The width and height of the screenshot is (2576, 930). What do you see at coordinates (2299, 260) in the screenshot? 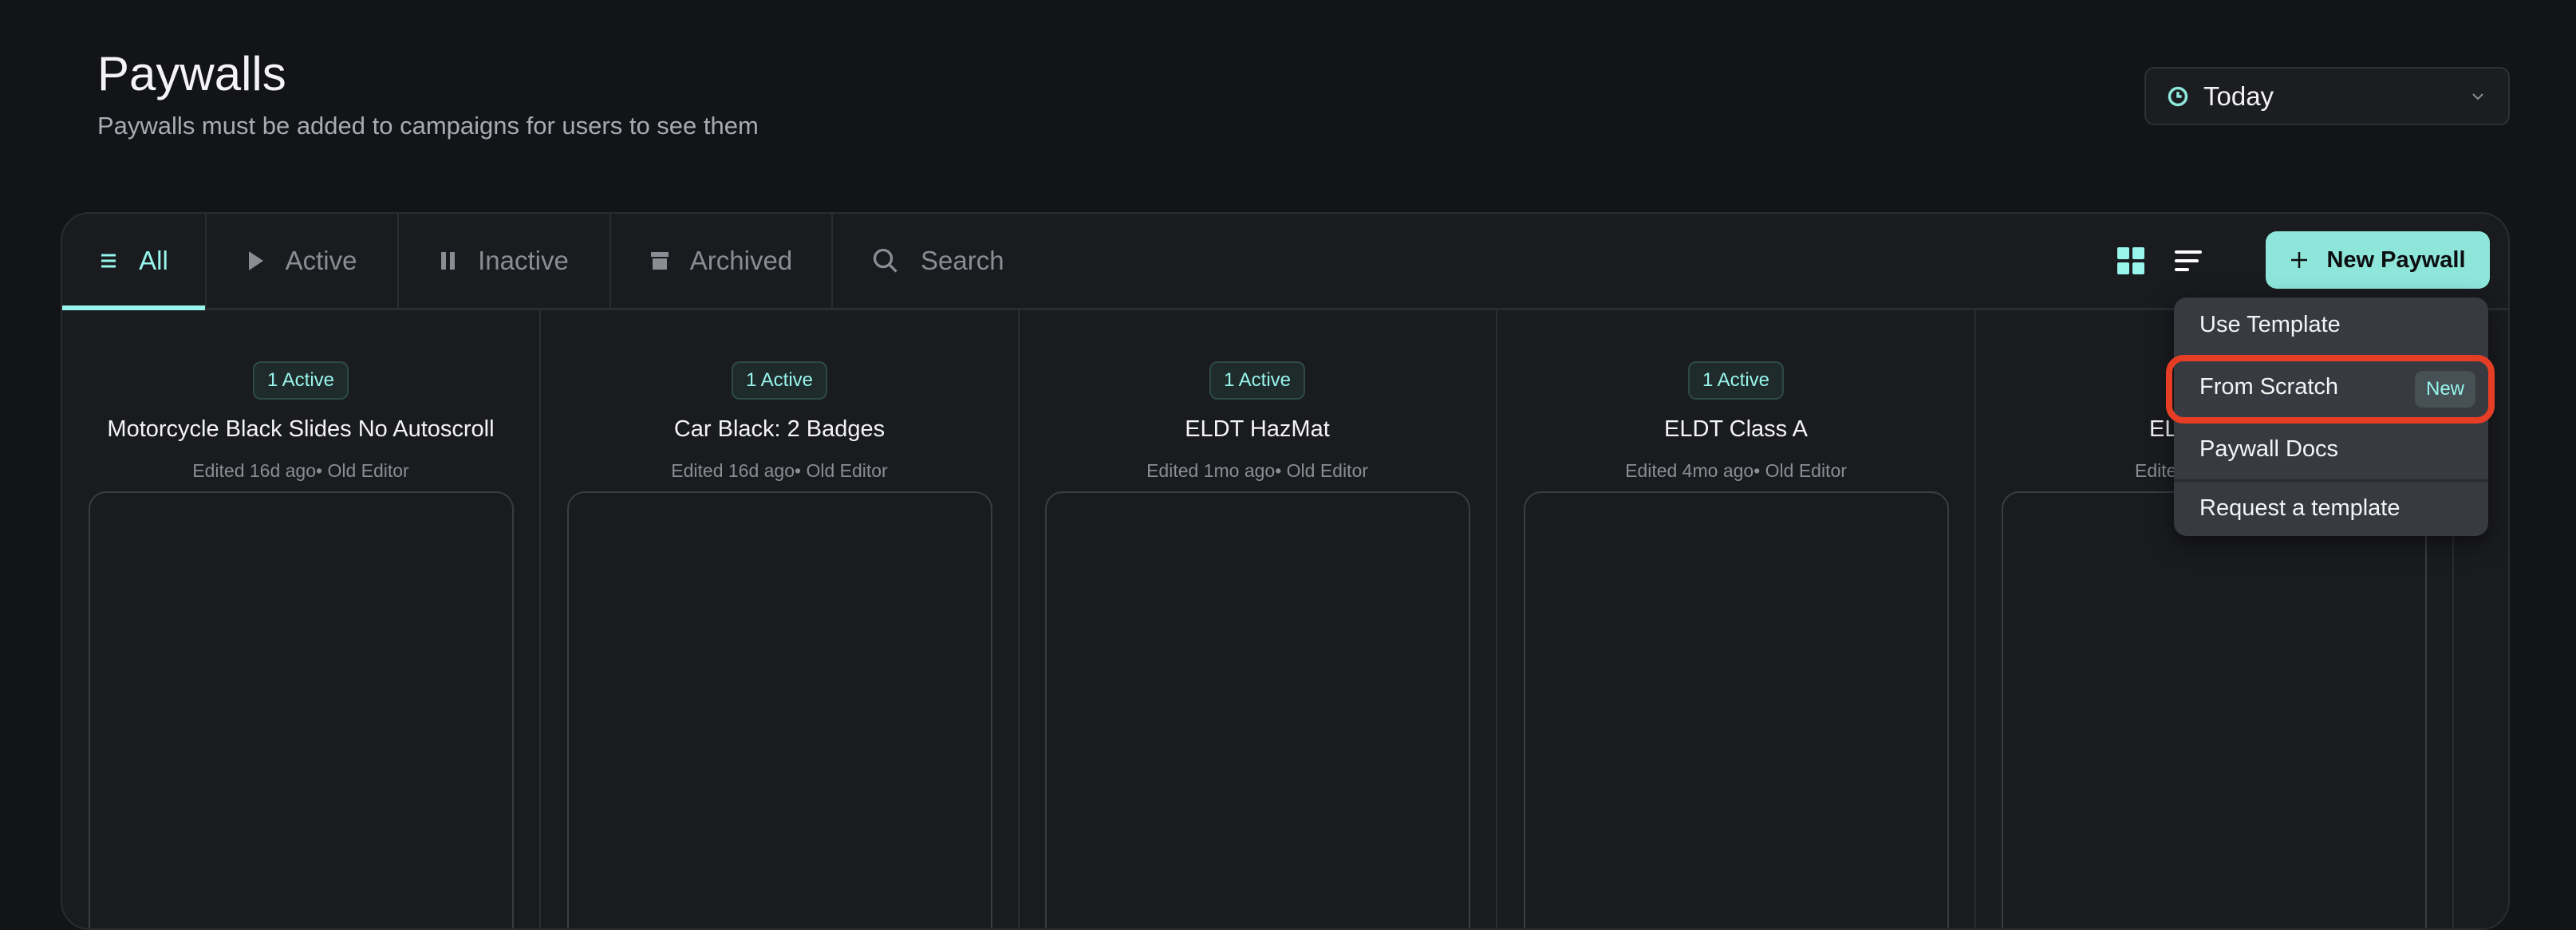
I see `plus-icon` at bounding box center [2299, 260].